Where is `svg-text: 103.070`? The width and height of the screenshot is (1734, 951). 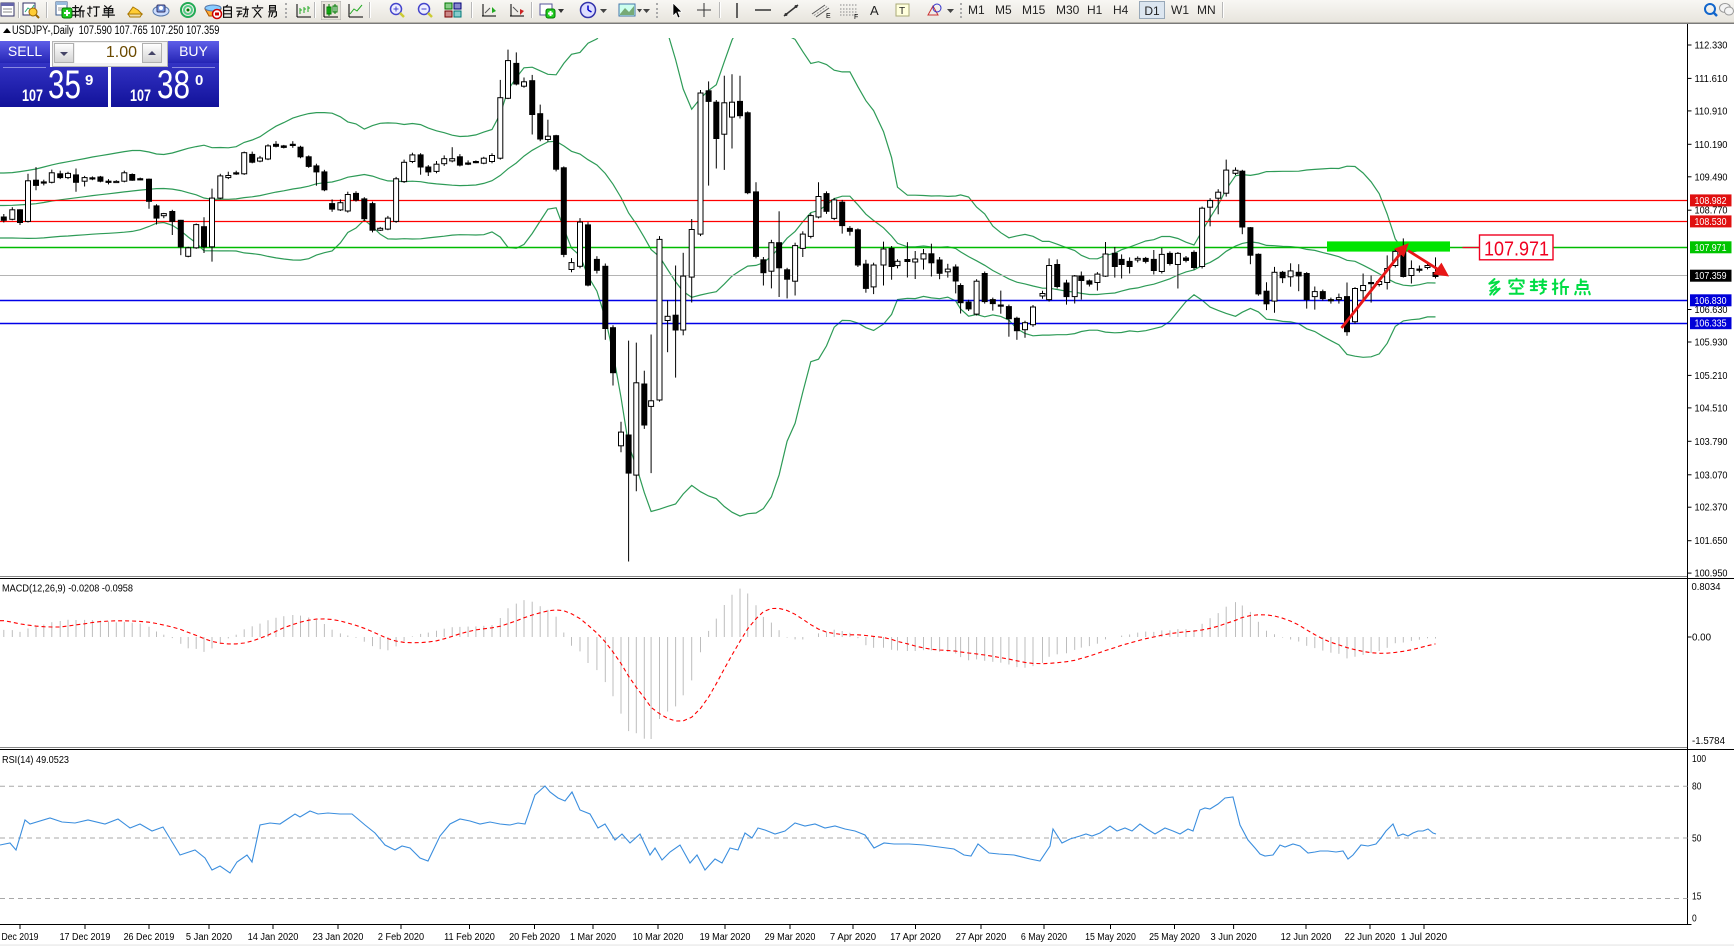 svg-text: 103.070 is located at coordinates (1711, 475).